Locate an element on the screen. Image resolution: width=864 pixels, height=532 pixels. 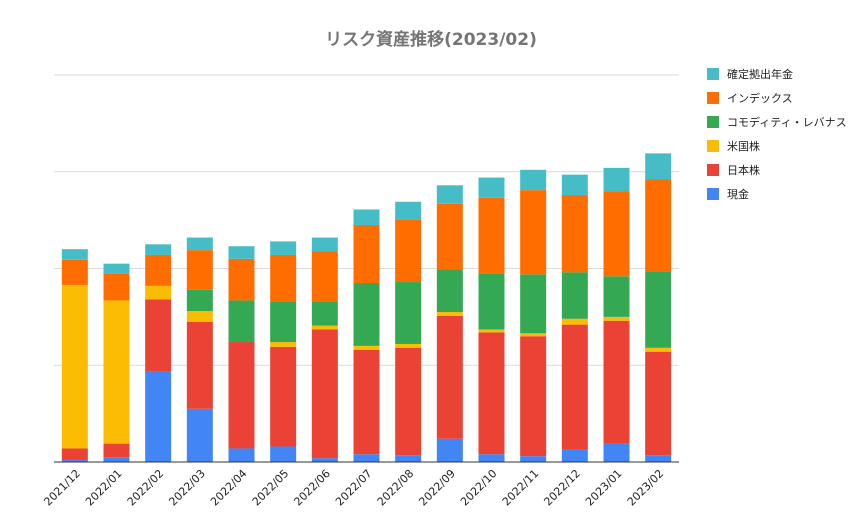
legend-label: 日本株 is located at coordinates (743, 170).